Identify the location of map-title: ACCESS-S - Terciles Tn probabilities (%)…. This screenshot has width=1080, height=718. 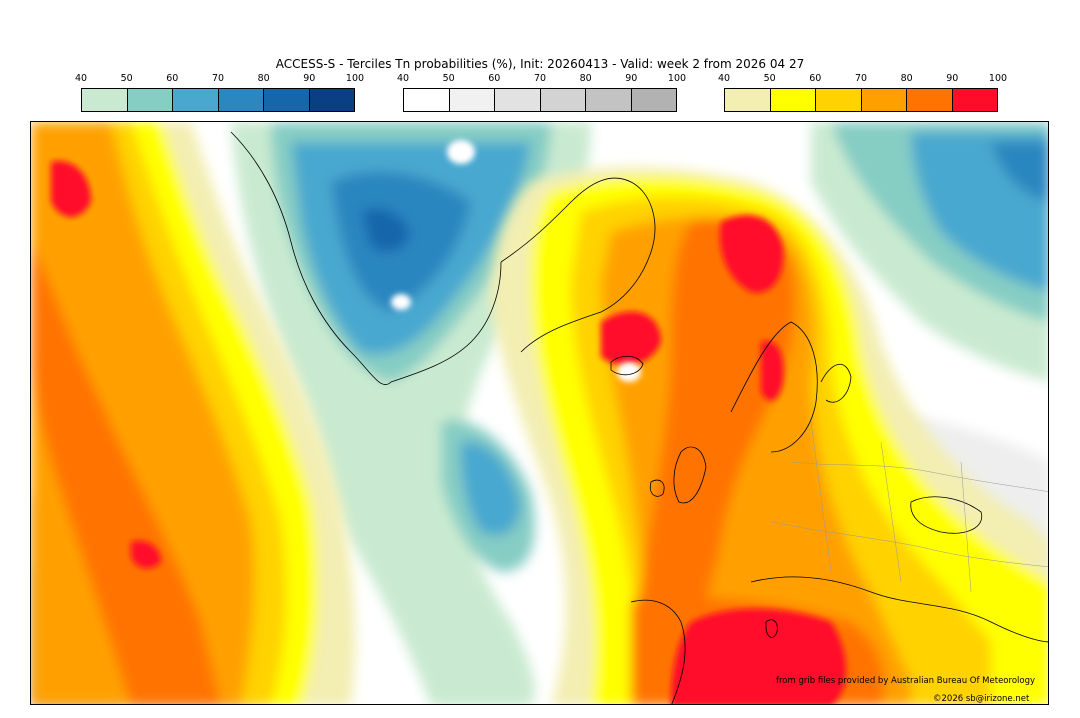
(540, 64).